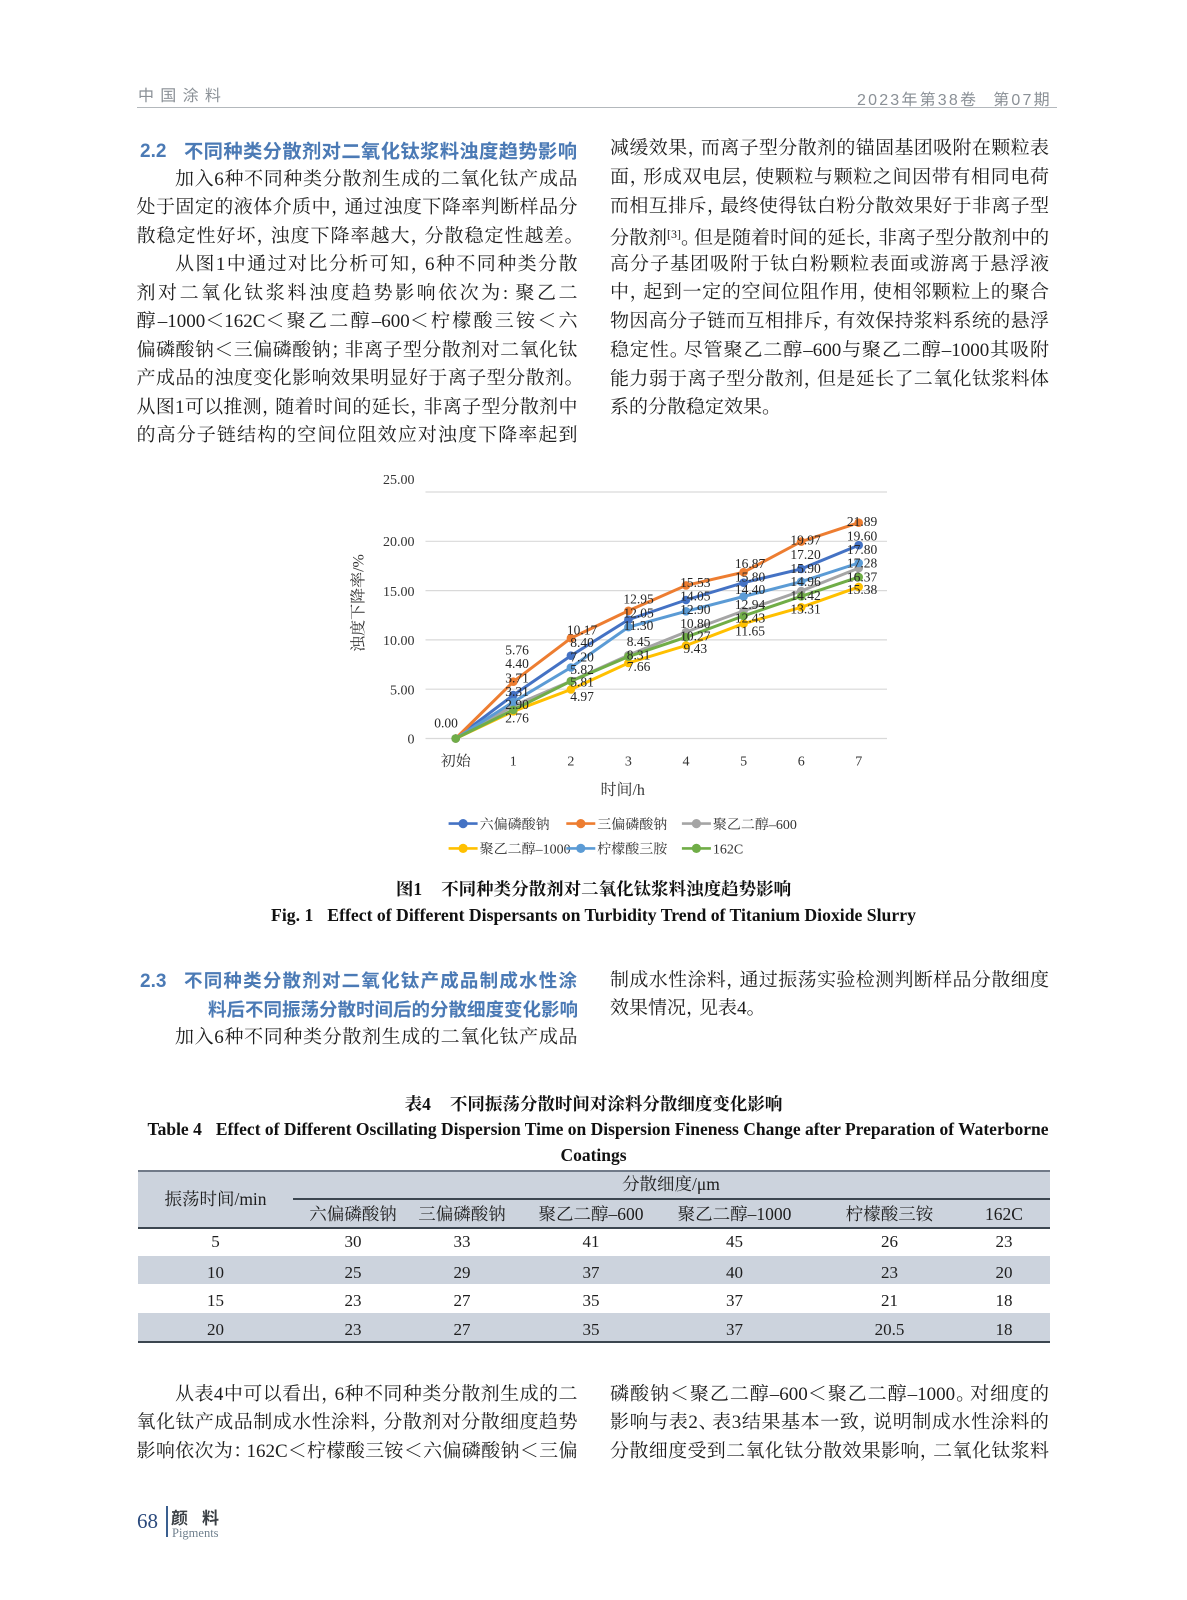 This screenshot has width=1187, height=1600. I want to click on svg-text: 25.00, so click(399, 480).